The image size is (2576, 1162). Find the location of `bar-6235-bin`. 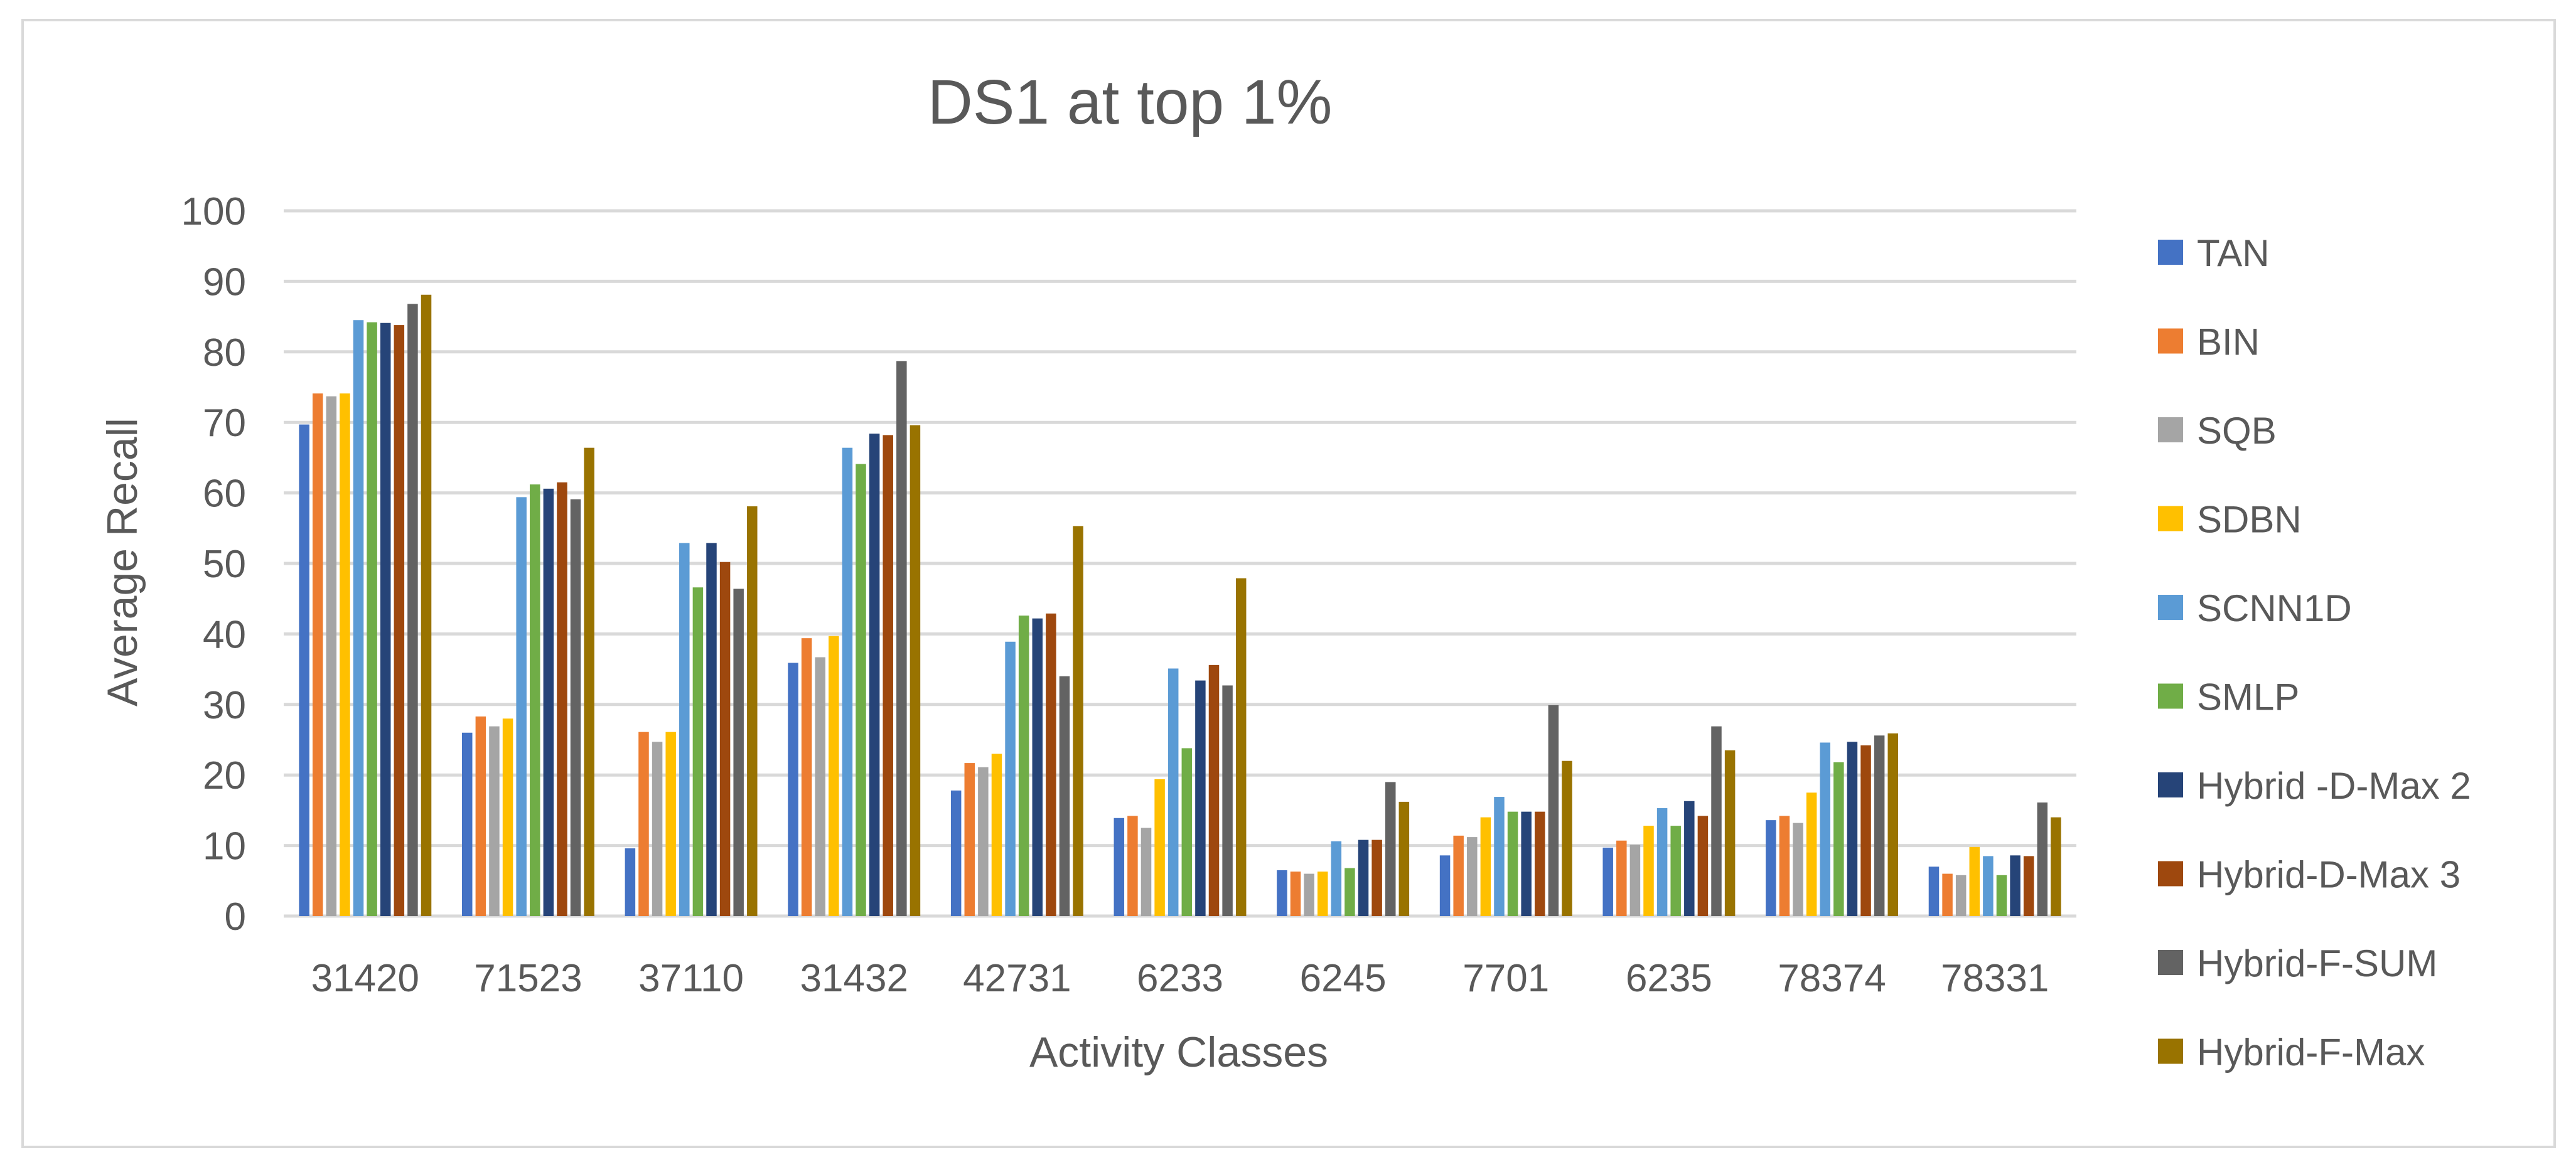

bar-6235-bin is located at coordinates (1622, 878).